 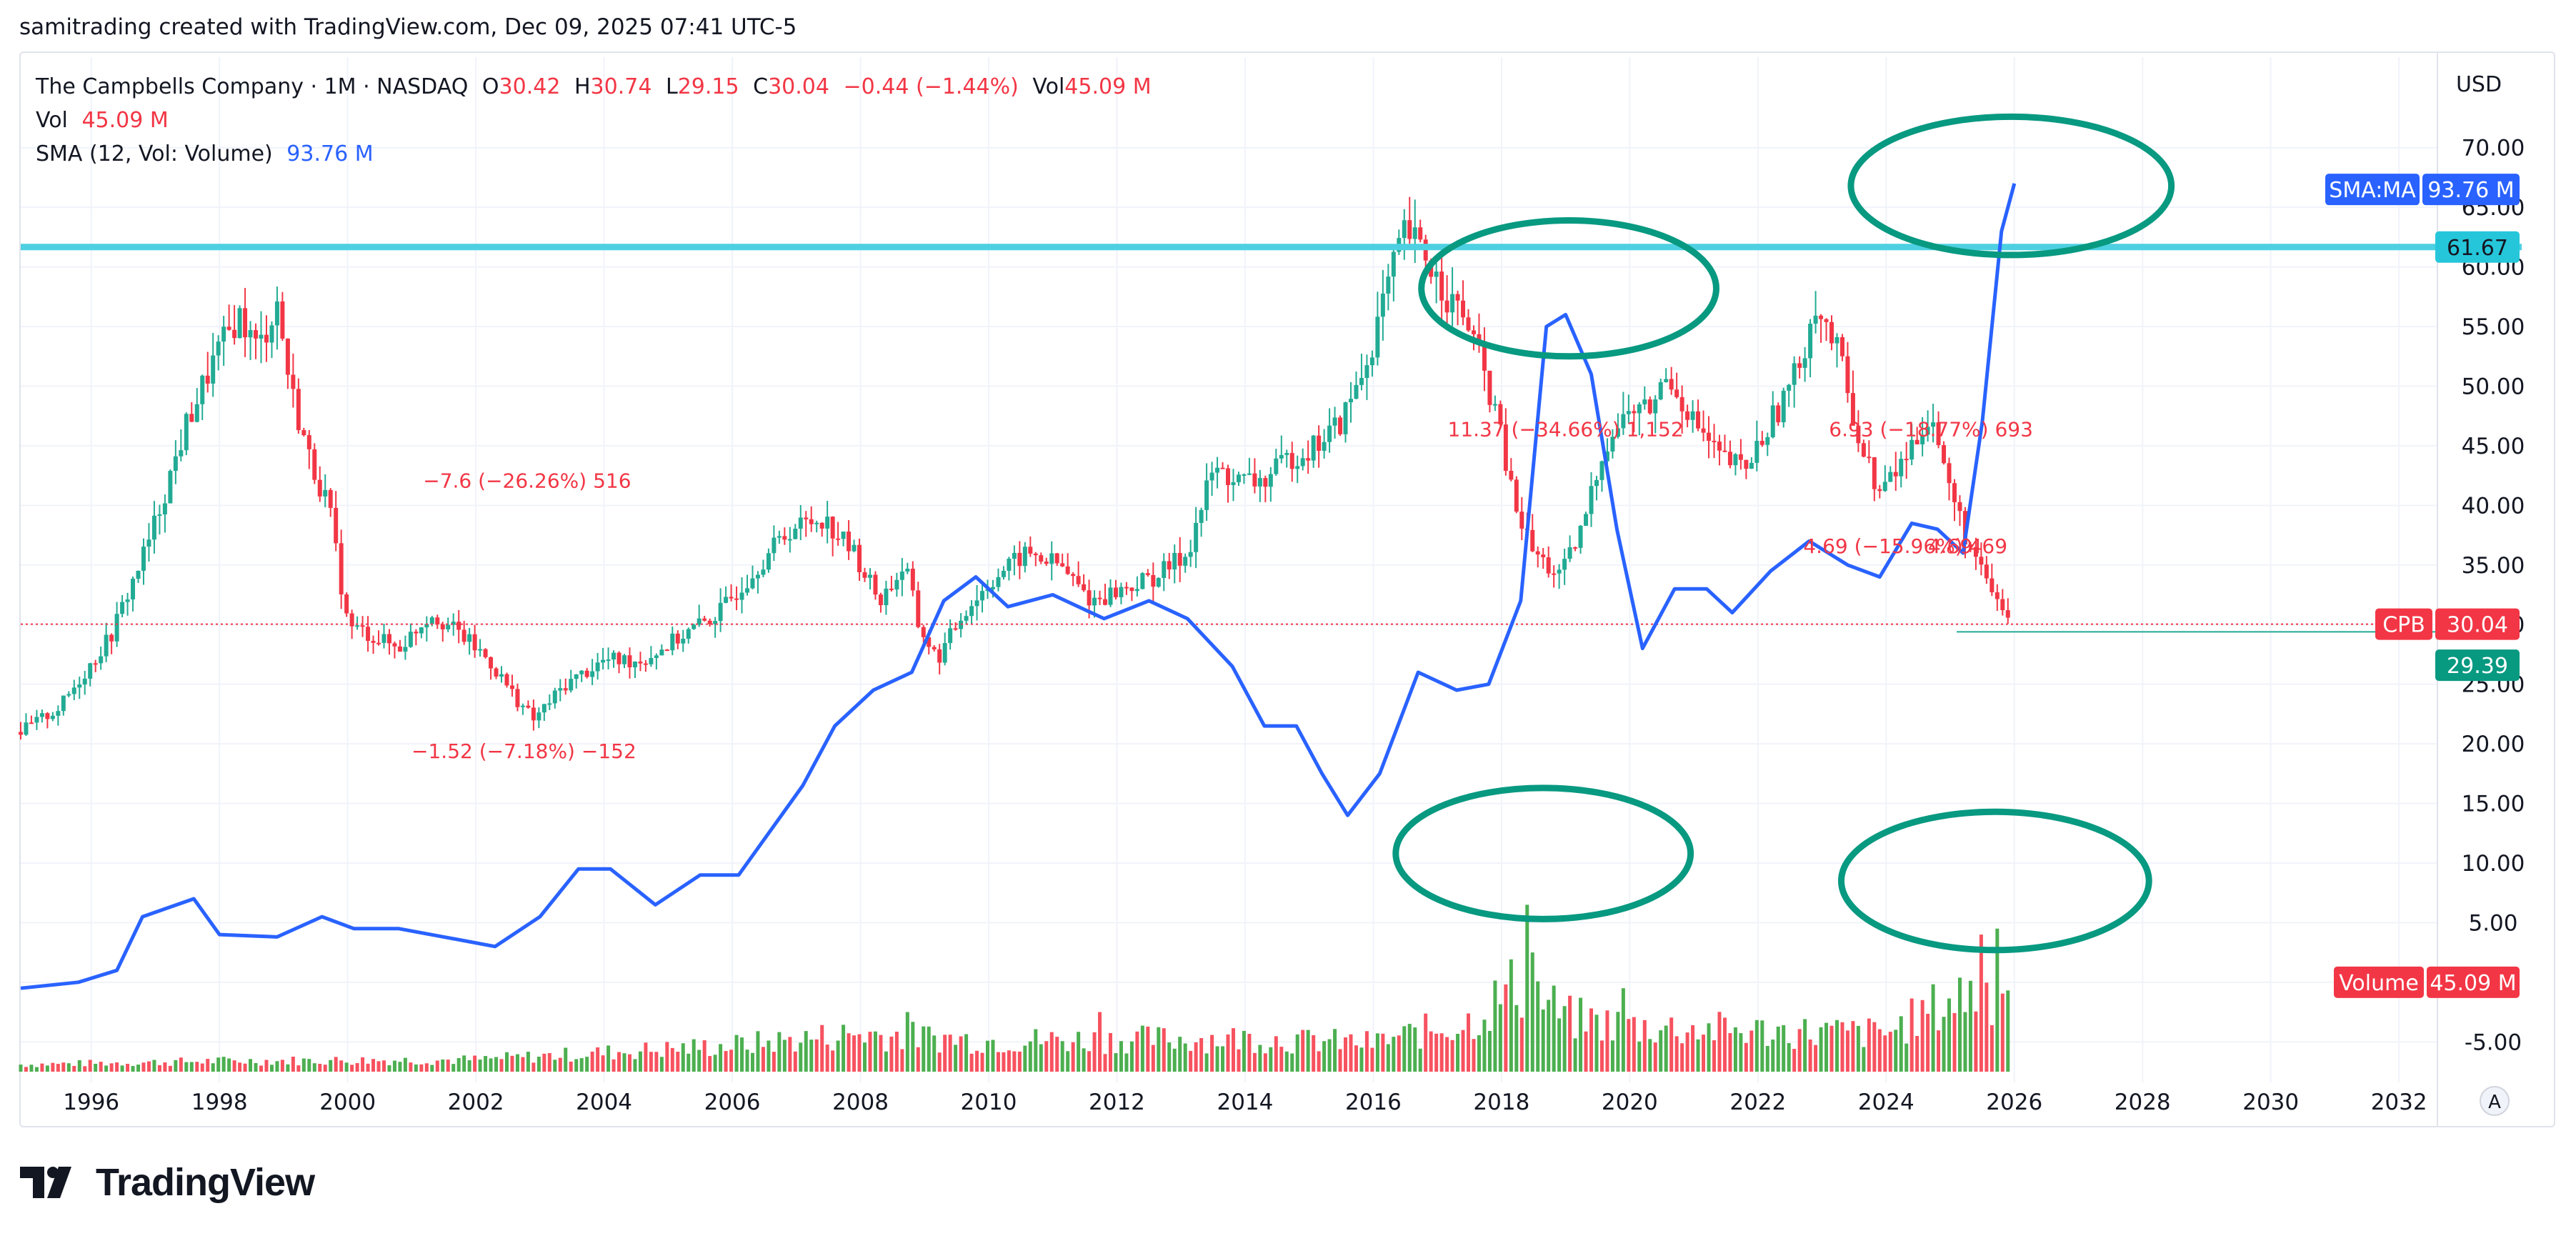 What do you see at coordinates (672, 86) in the screenshot?
I see `legend-low-label: L` at bounding box center [672, 86].